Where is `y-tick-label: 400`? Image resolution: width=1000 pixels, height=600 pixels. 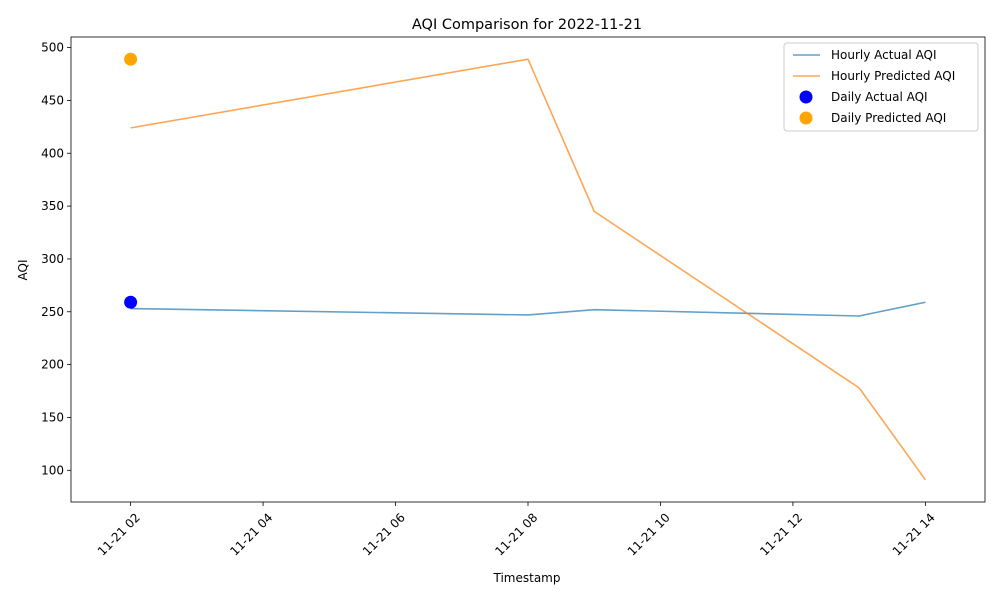
y-tick-label: 400 is located at coordinates (52, 153).